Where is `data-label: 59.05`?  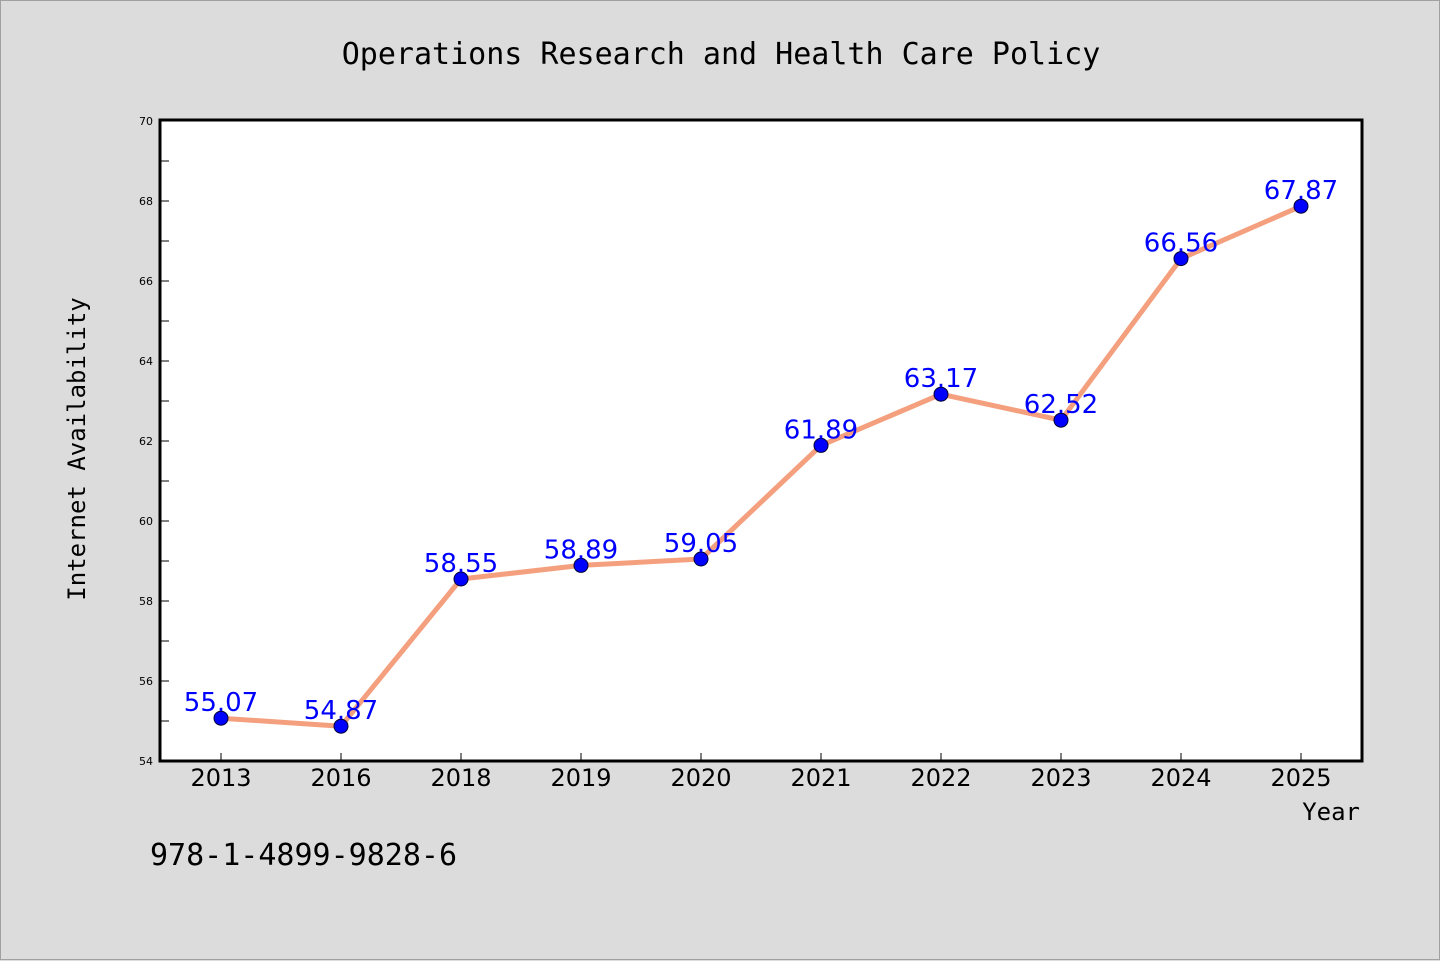
data-label: 59.05 is located at coordinates (701, 544).